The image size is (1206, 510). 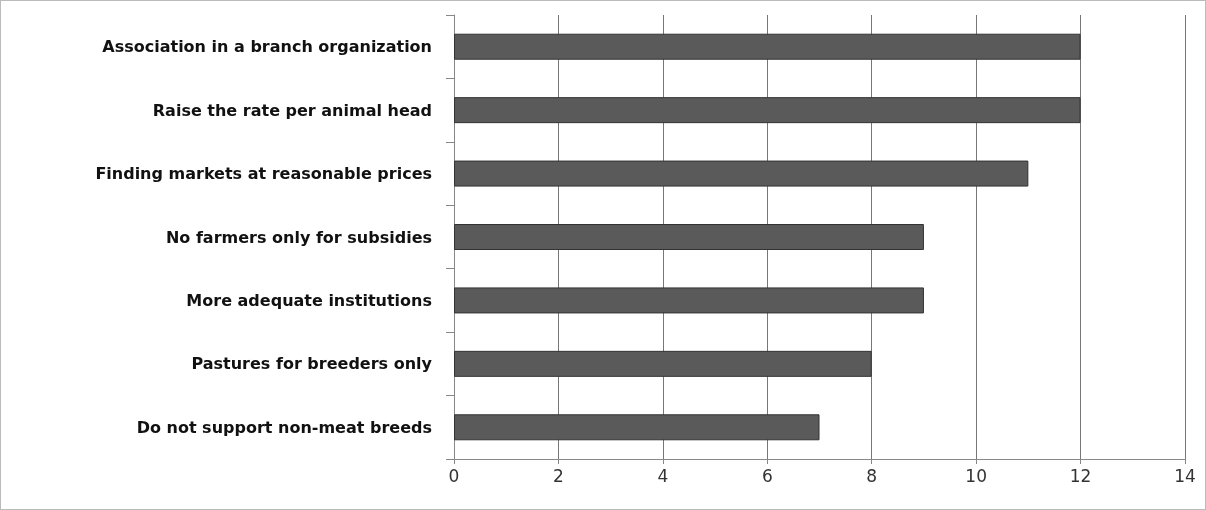 What do you see at coordinates (263, 174) in the screenshot?
I see `y-tick-label: Finding markets at reasonable prices` at bounding box center [263, 174].